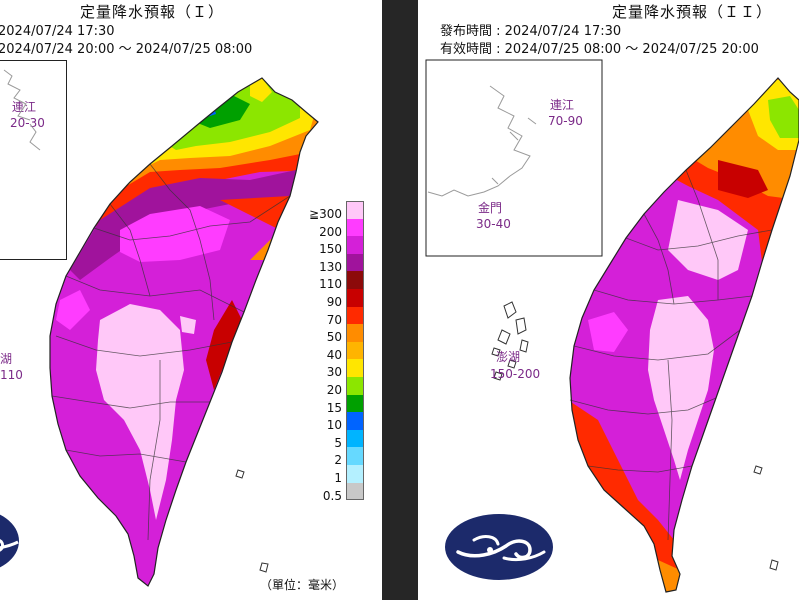 Image resolution: width=799 pixels, height=600 pixels. Describe the element at coordinates (332, 495) in the screenshot. I see `legend-label: 0.5` at that location.